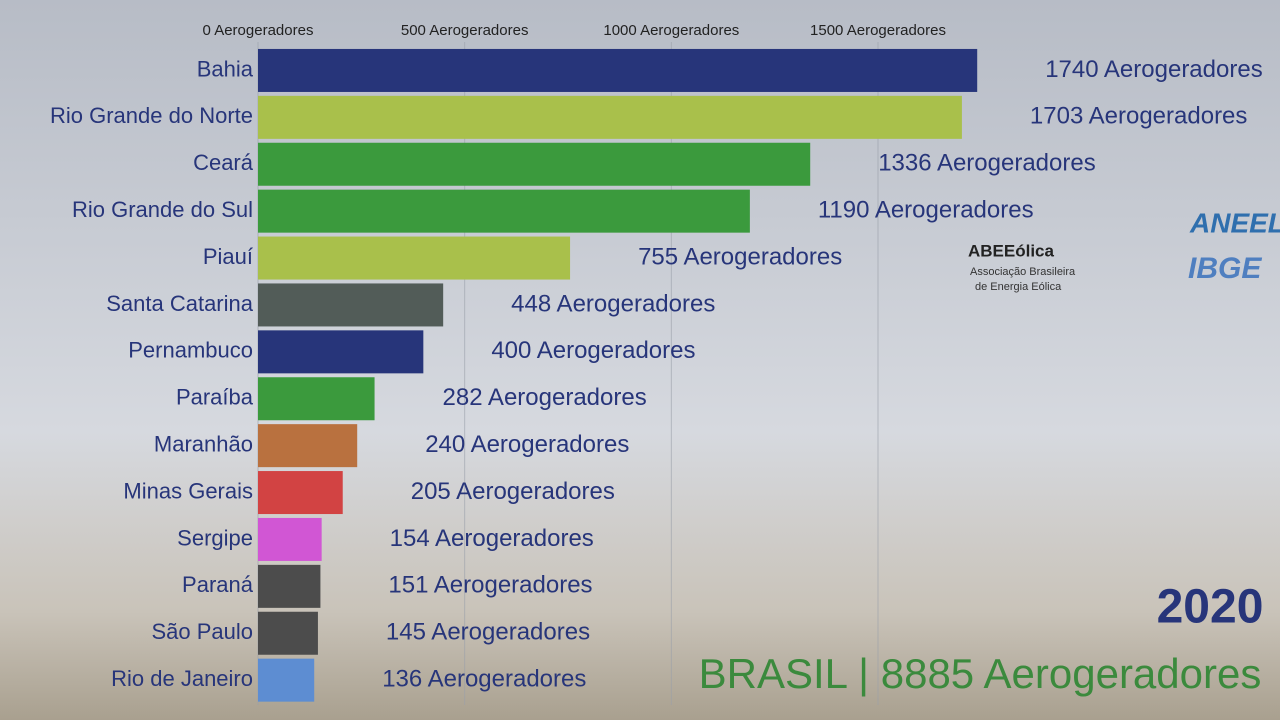 Image resolution: width=1280 pixels, height=720 pixels. What do you see at coordinates (513, 491) in the screenshot?
I see `value-label: 205 Aerogeradores` at bounding box center [513, 491].